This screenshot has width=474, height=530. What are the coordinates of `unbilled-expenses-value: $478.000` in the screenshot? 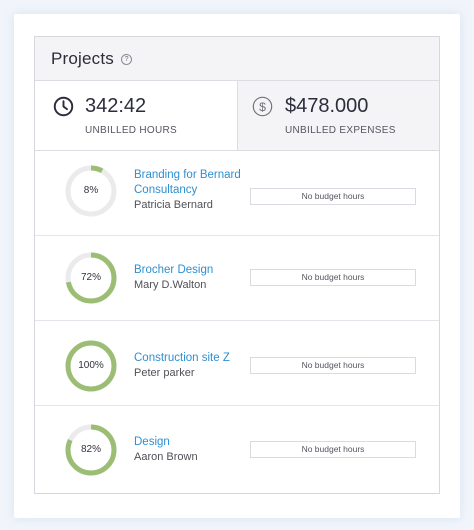 It's located at (327, 106).